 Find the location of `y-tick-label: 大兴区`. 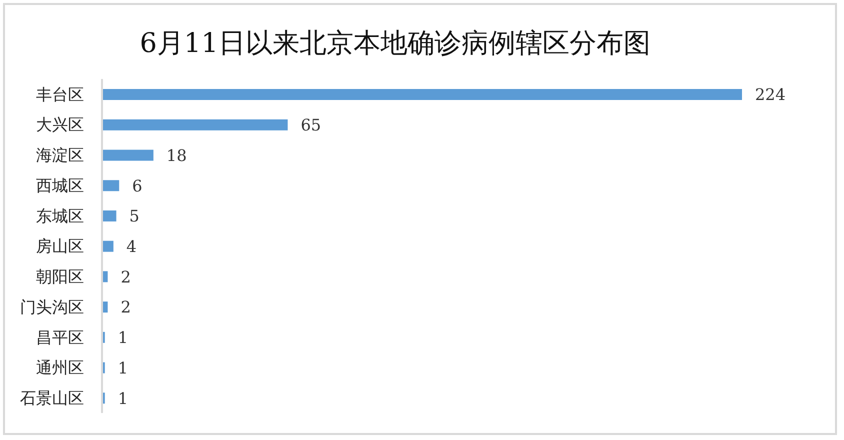

y-tick-label: 大兴区 is located at coordinates (60, 124).